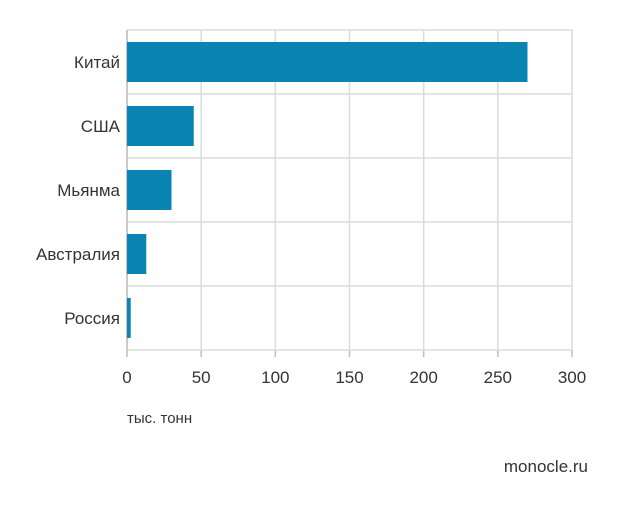 Image resolution: width=620 pixels, height=505 pixels. I want to click on x-tick-label: 250, so click(498, 377).